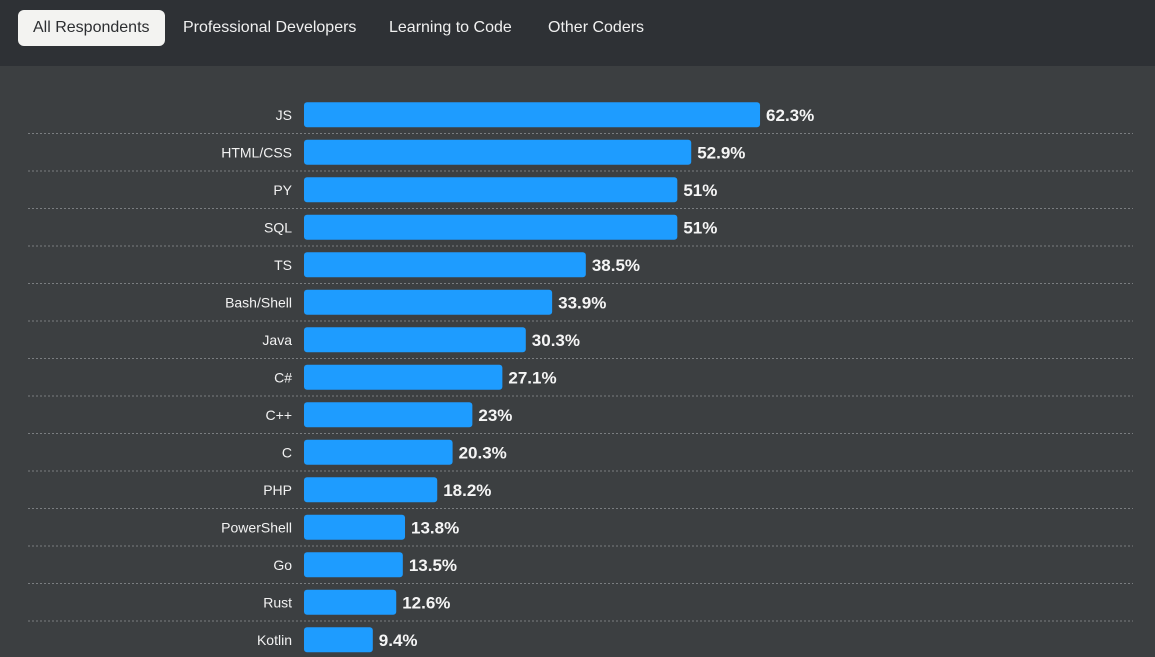  I want to click on category-label: TS, so click(283, 265).